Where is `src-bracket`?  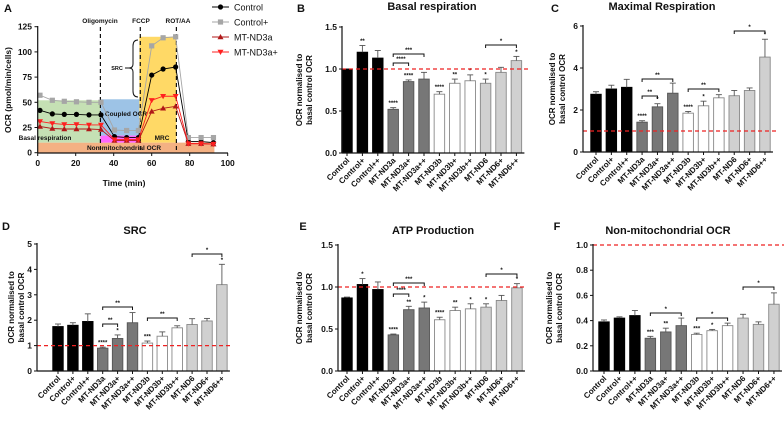 src-bracket is located at coordinates (133, 68).